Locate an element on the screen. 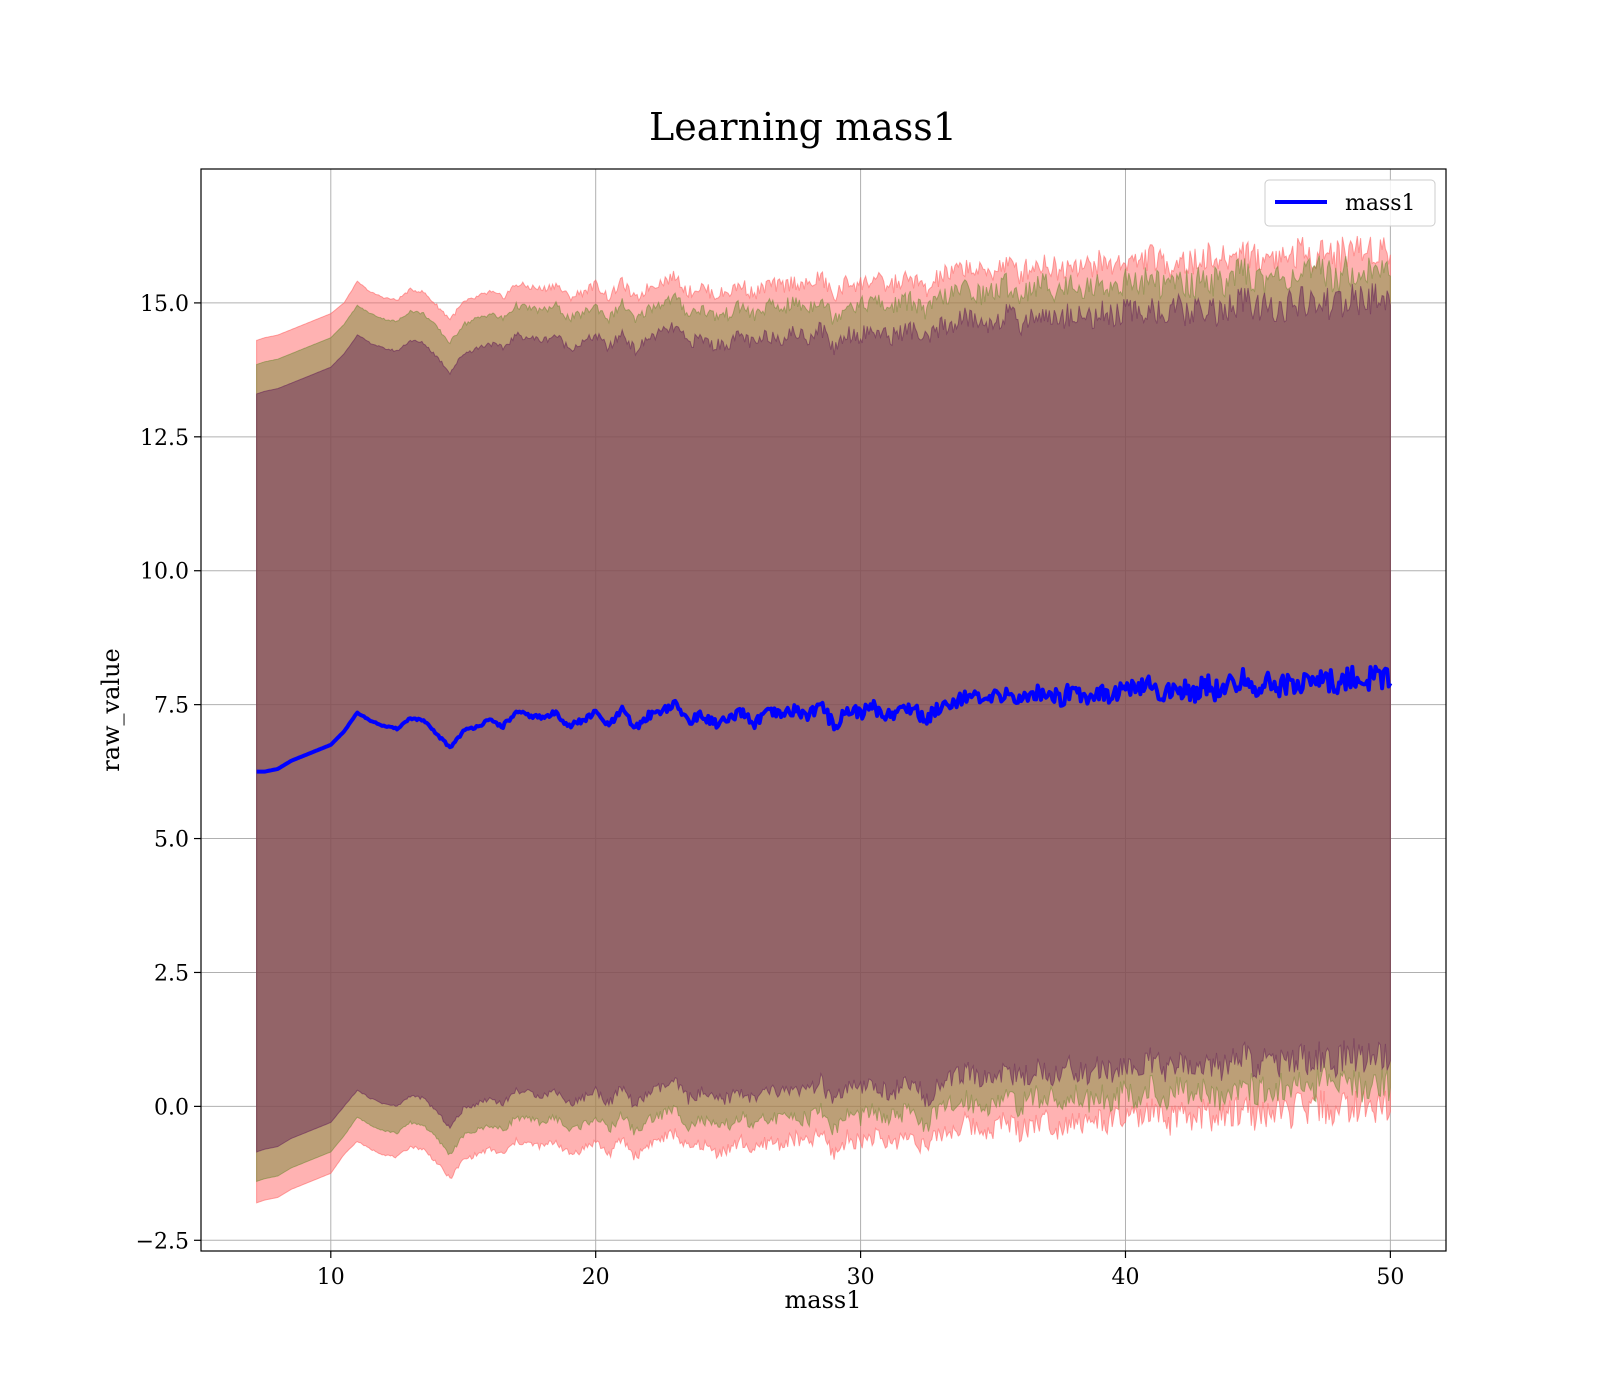 The image size is (1600, 1400). y-tick-label: −2.5 is located at coordinates (162, 1241).